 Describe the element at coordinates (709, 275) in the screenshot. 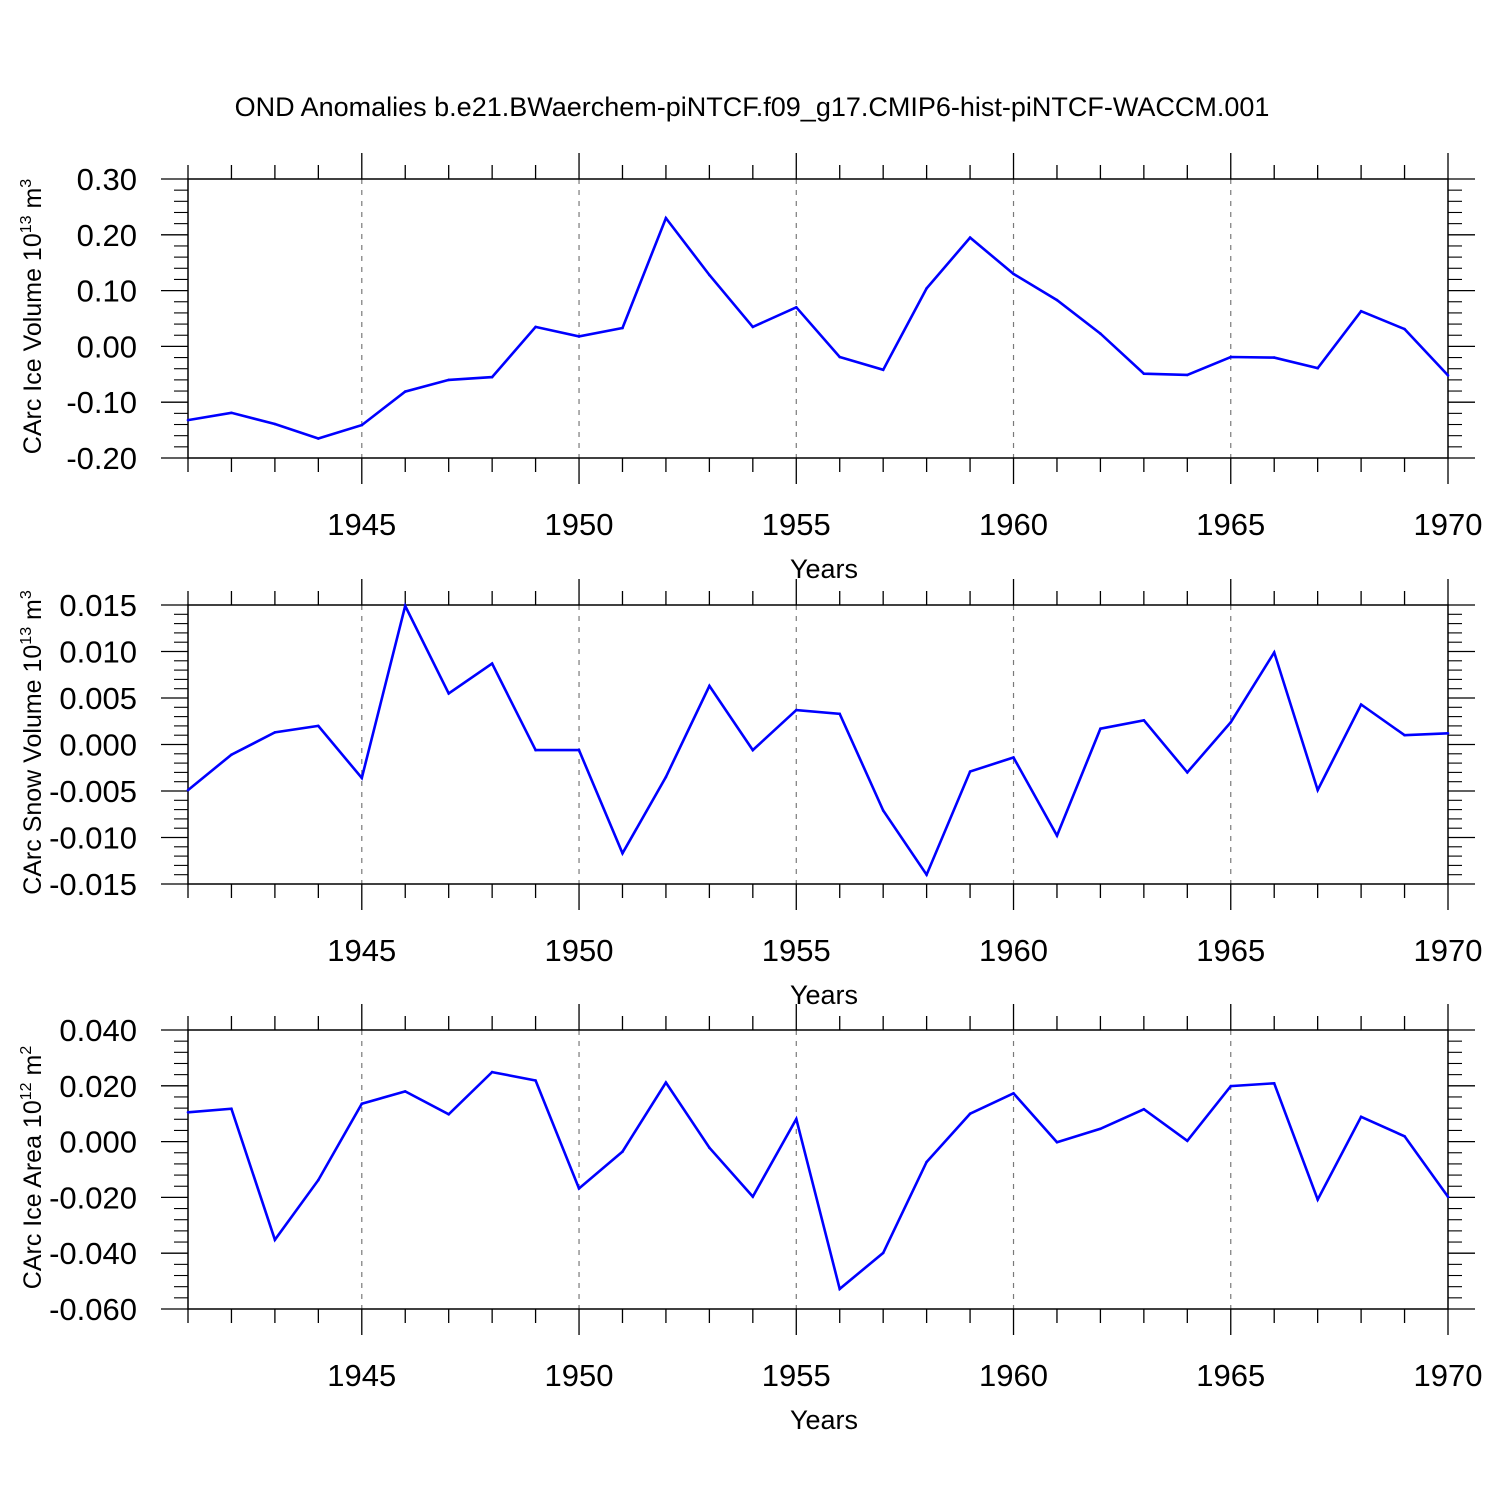

I see `data-point-1953` at that location.